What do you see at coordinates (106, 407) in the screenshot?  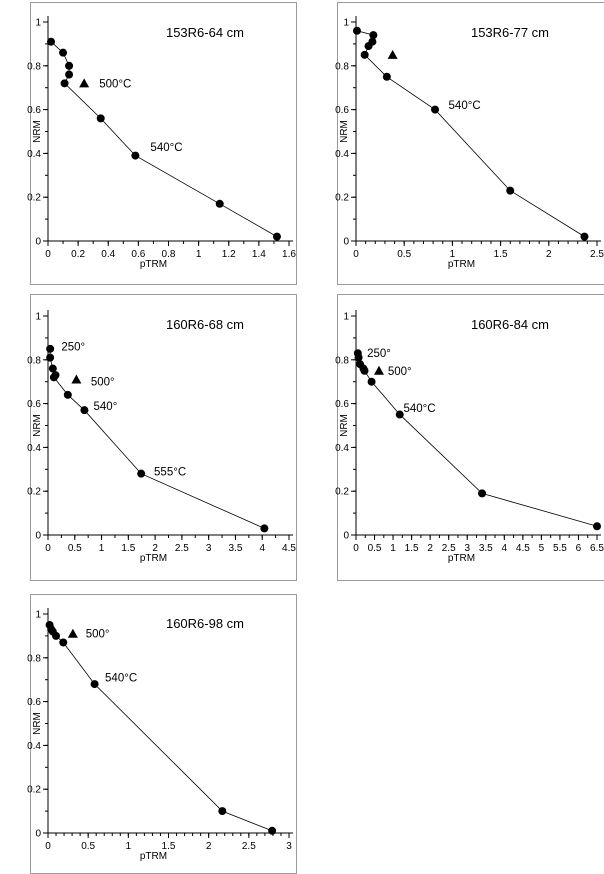 I see `temperature-annotation: 540°` at bounding box center [106, 407].